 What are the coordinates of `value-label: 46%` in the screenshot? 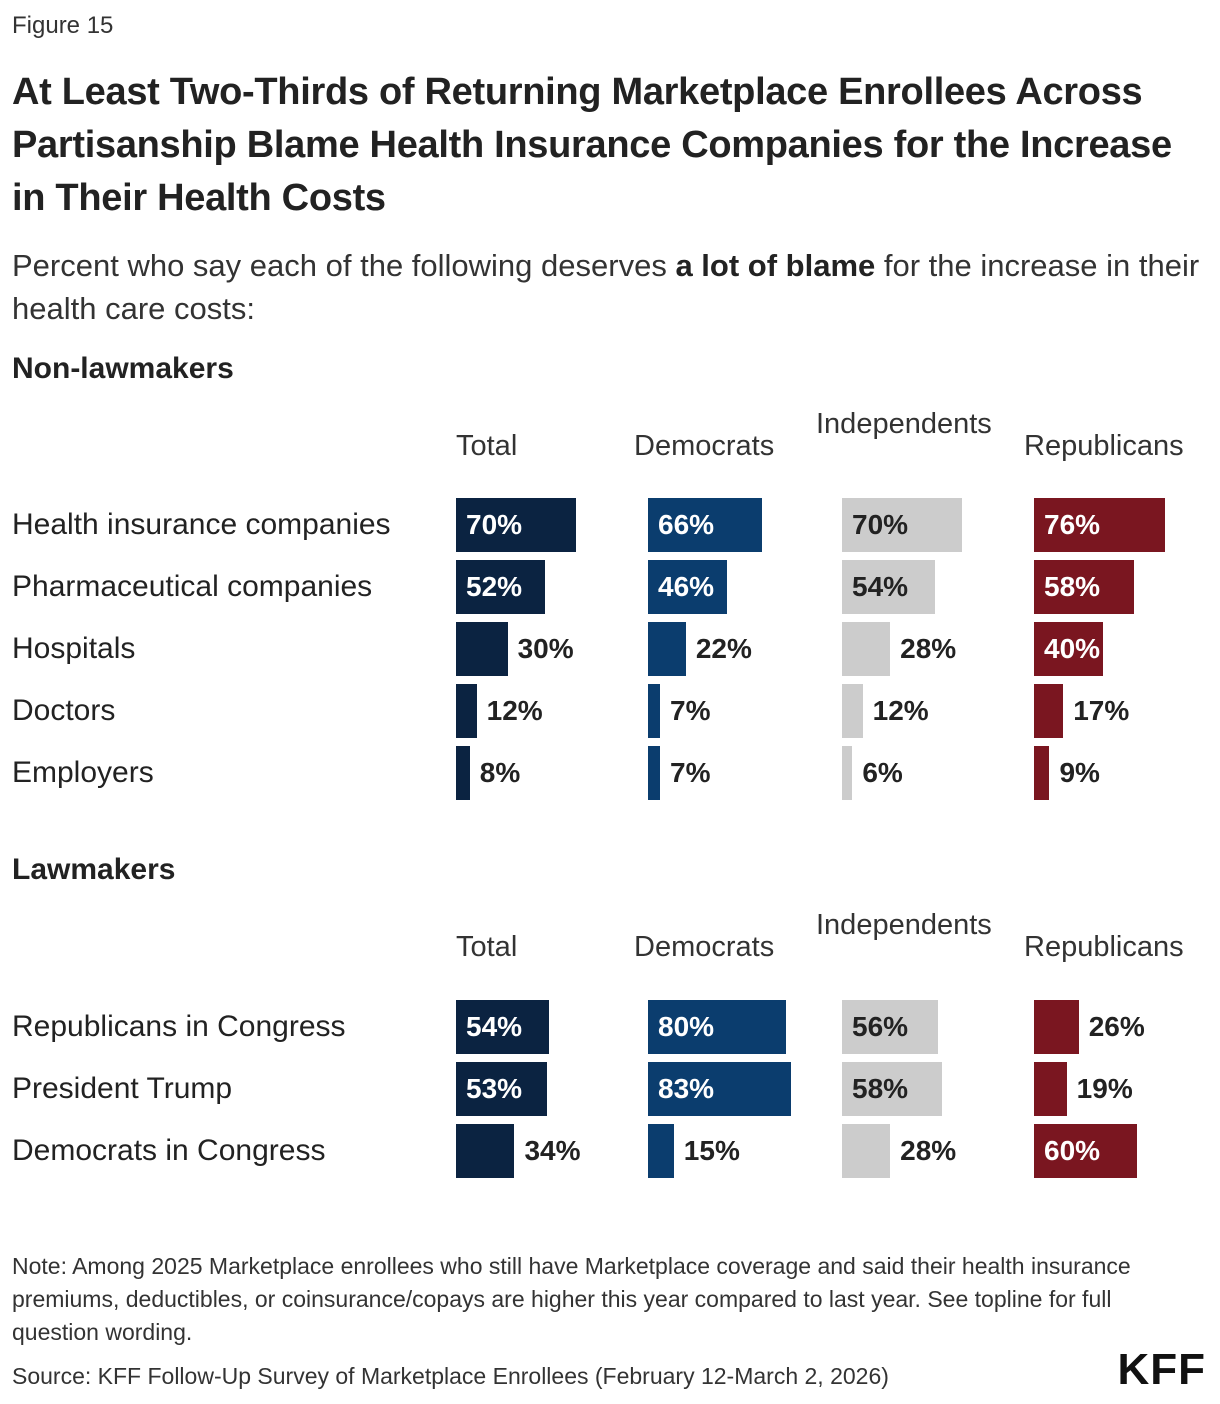 It's located at (686, 586).